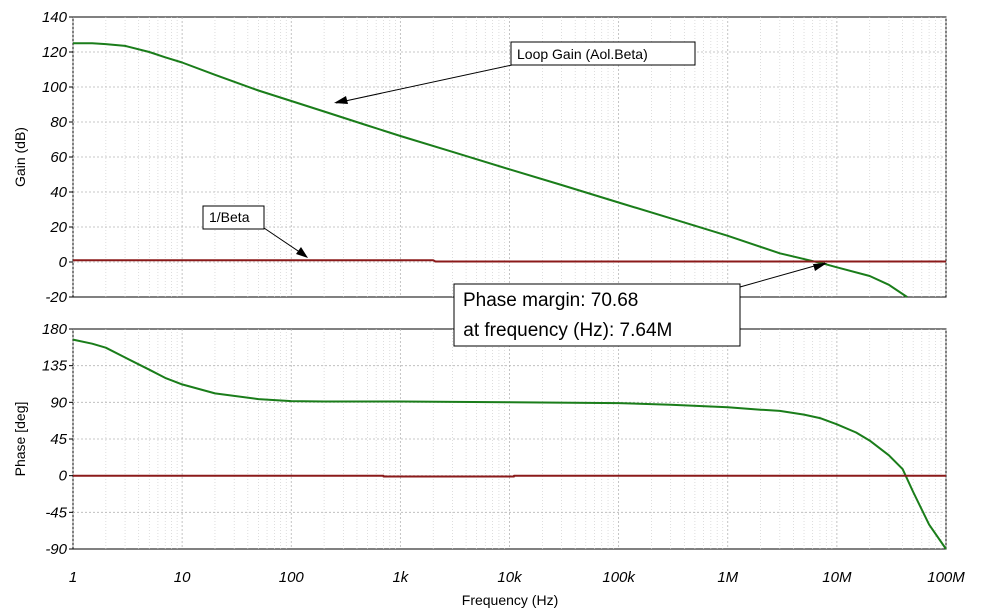  I want to click on x-tick-label: 1k, so click(400, 577).